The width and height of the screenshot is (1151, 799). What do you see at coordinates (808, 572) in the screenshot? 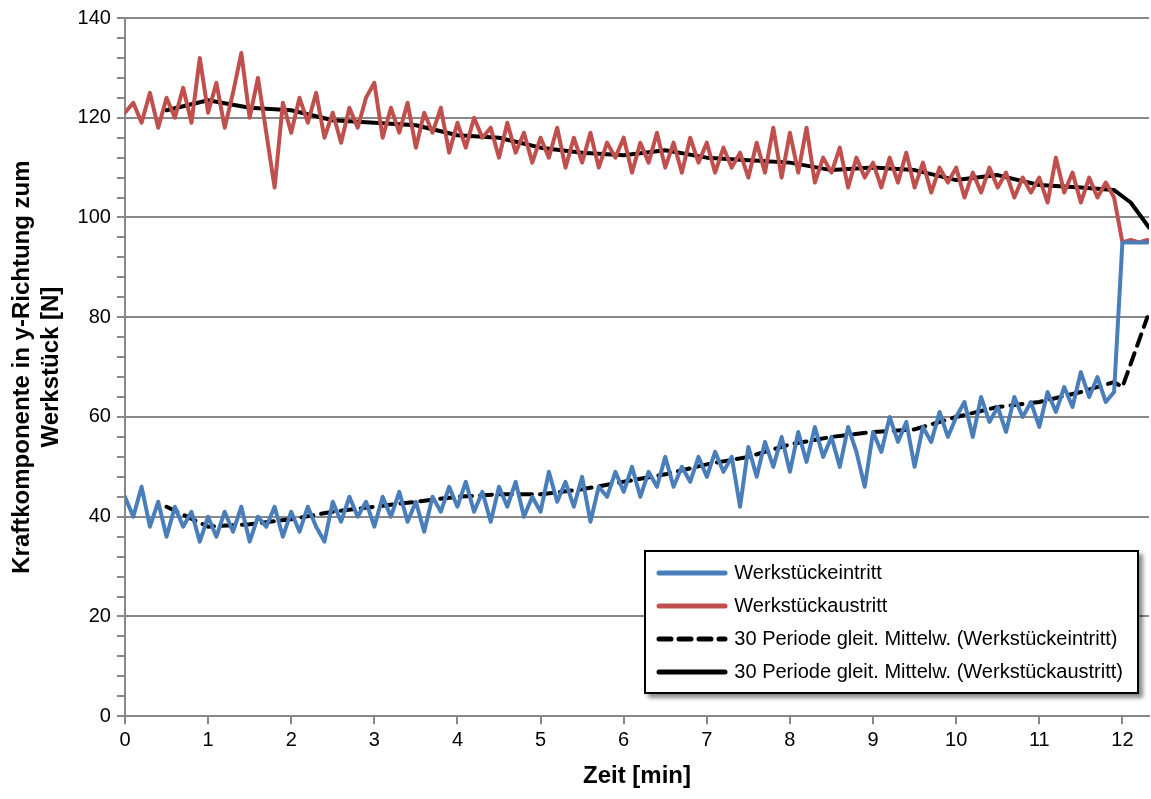
I see `legend-label: Werkstückeintritt` at bounding box center [808, 572].